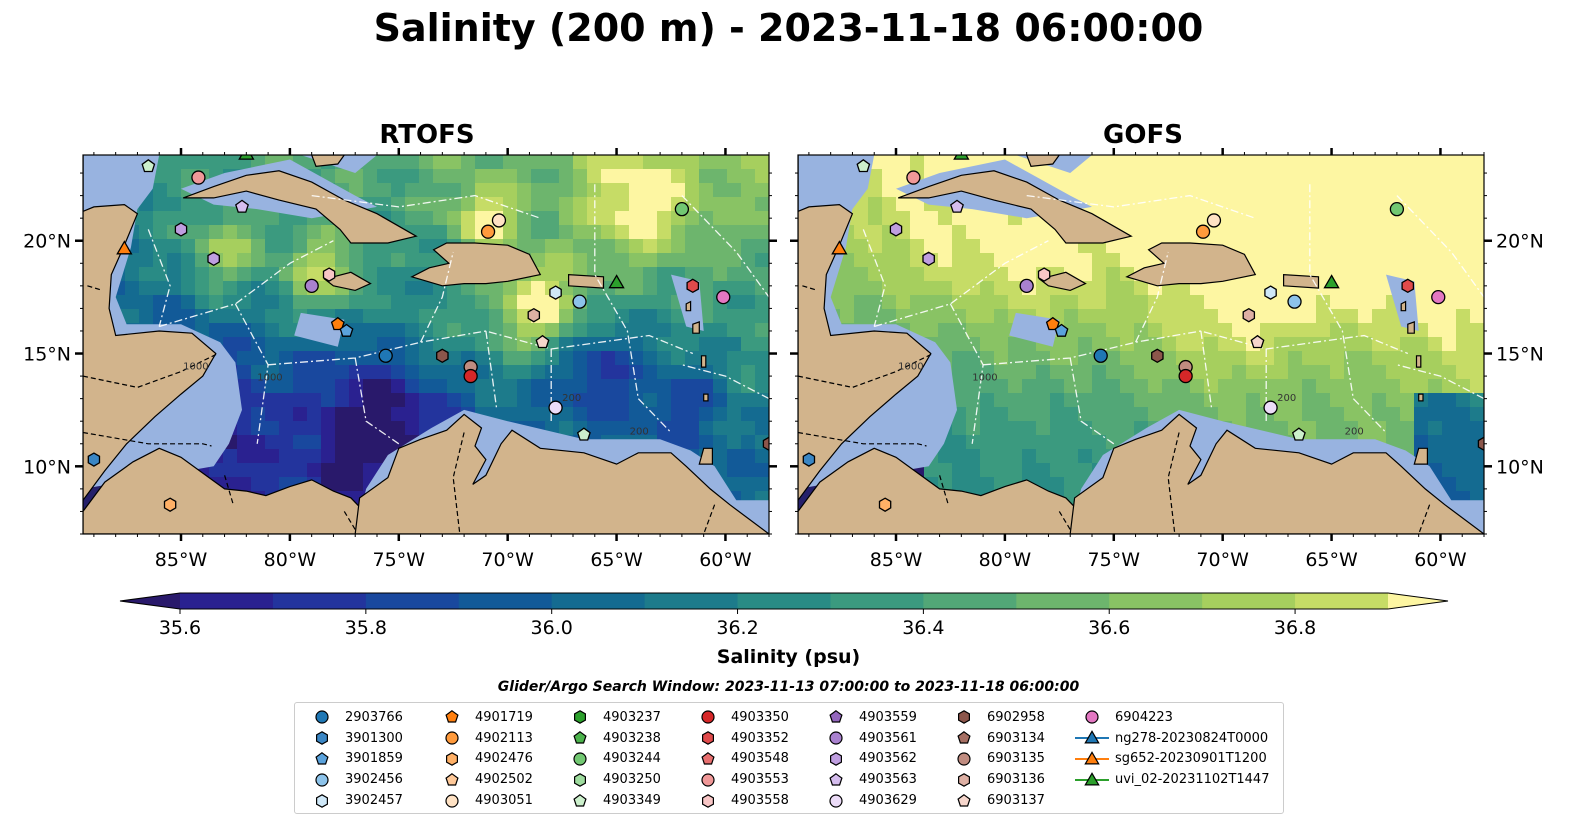 Image resolution: width=1577 pixels, height=826 pixels. What do you see at coordinates (507, 560) in the screenshot?
I see `lon-tick-label: 70°W` at bounding box center [507, 560].